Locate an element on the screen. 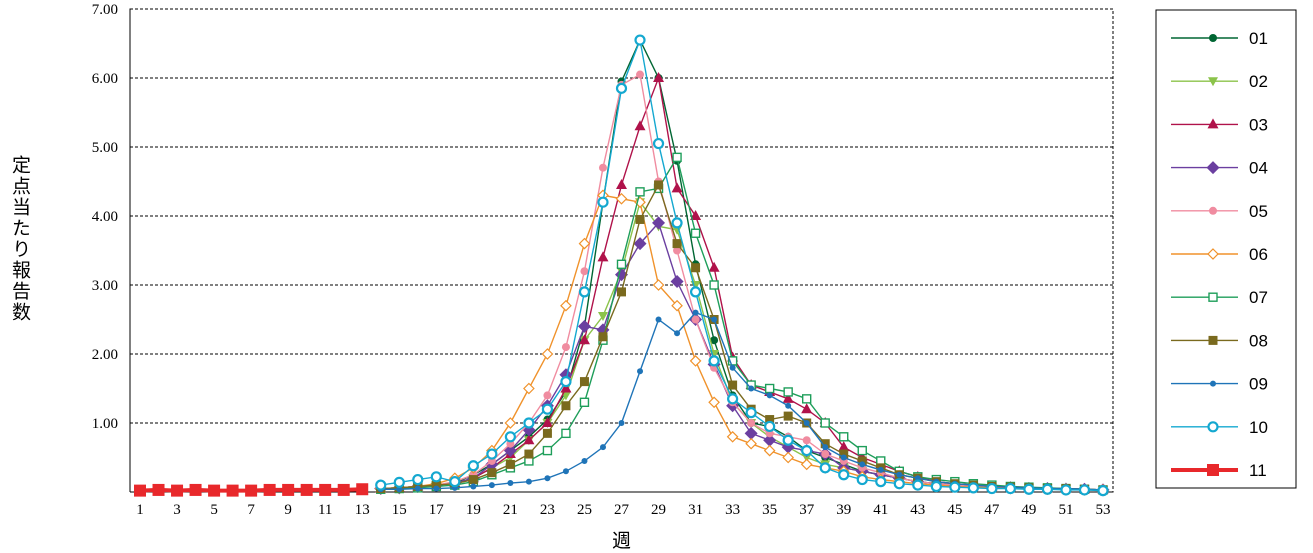  legend-item-02: 02 is located at coordinates (1219, 81).